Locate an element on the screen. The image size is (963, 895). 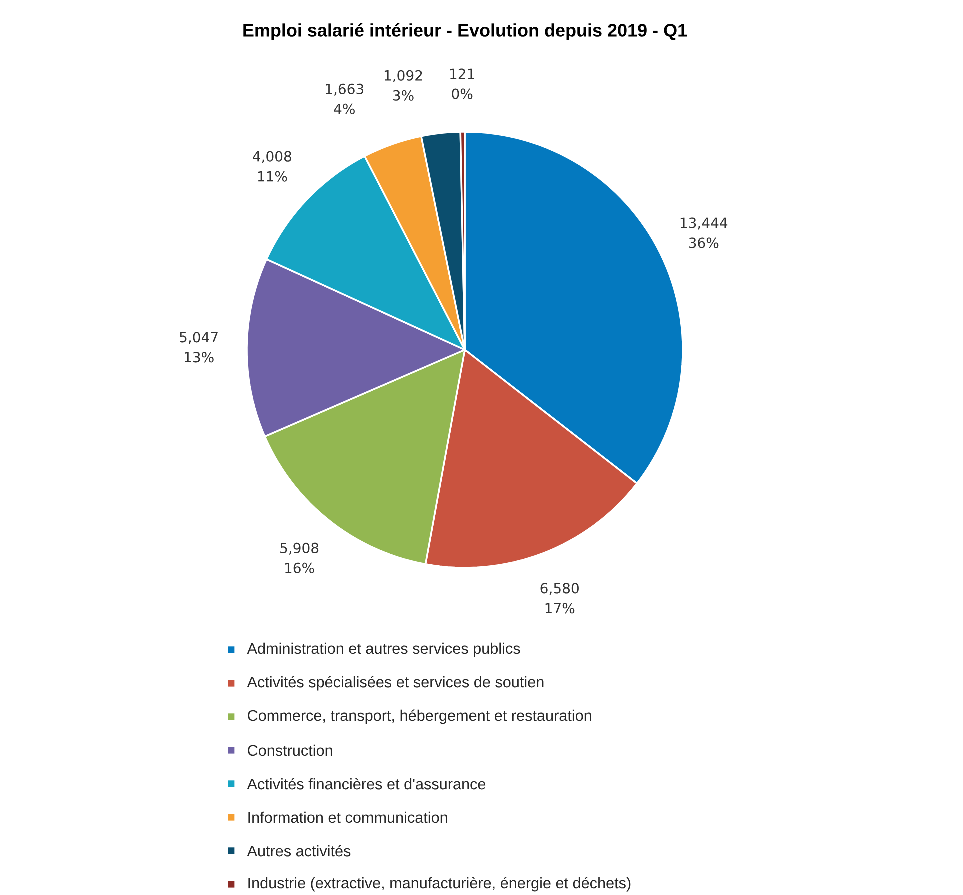
legend-label: Construction is located at coordinates (290, 750).